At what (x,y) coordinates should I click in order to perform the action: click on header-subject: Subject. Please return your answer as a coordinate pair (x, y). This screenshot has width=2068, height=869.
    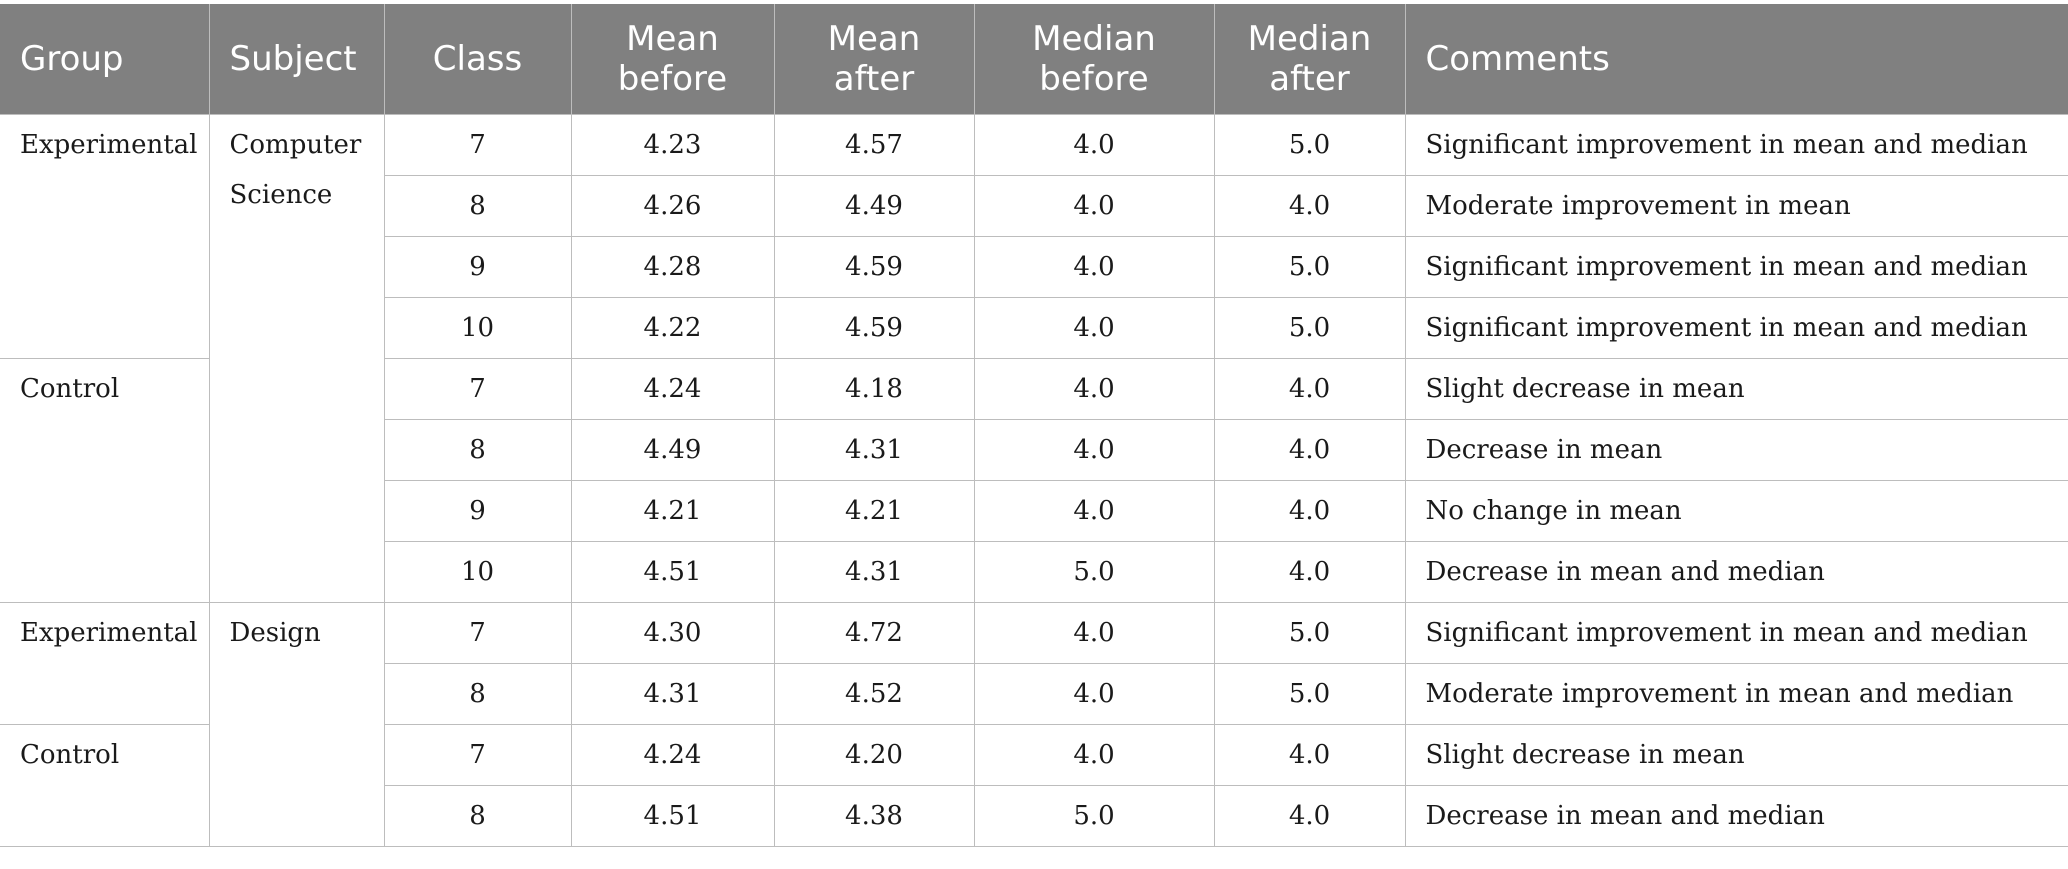
    Looking at the image, I should click on (297, 59).